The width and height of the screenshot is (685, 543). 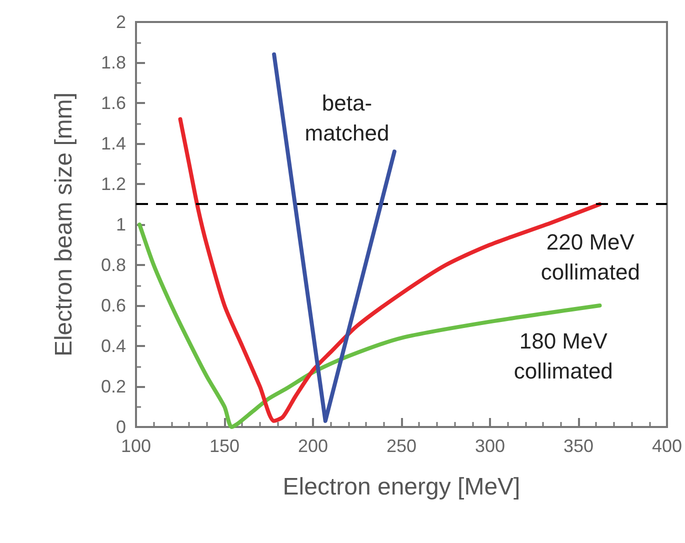 I want to click on x-tick-label: 100, so click(x=136, y=446).